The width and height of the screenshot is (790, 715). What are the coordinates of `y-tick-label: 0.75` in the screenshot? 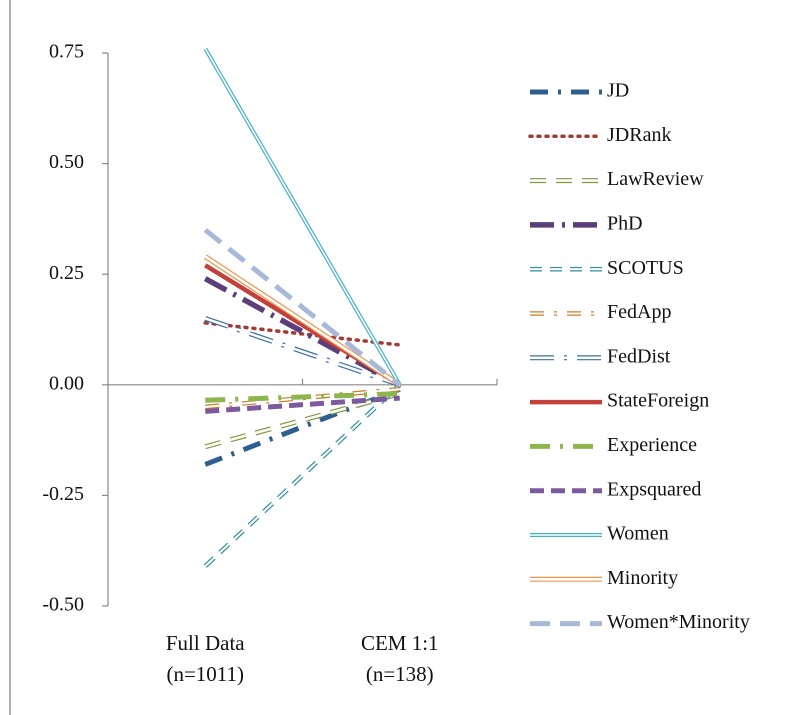 It's located at (66, 52).